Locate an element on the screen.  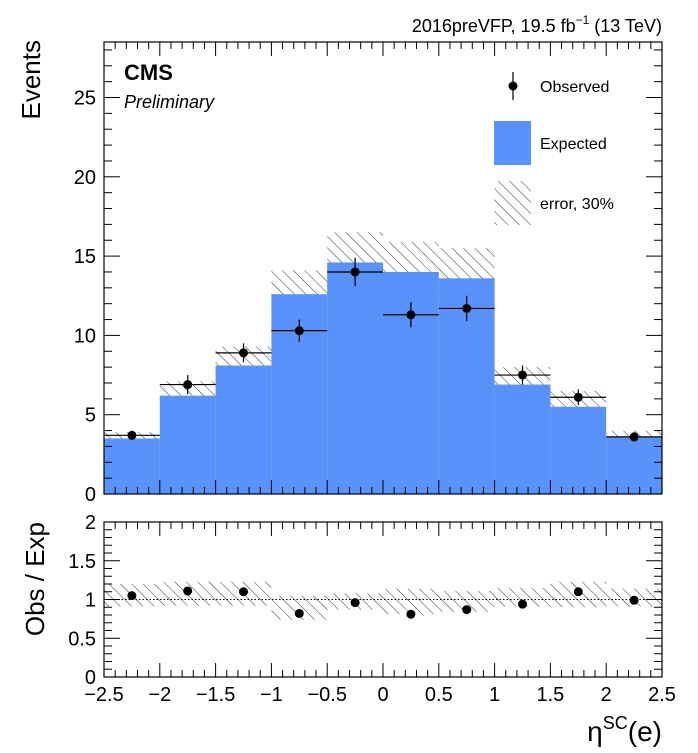
preliminary-label: Preliminary is located at coordinates (169, 102).